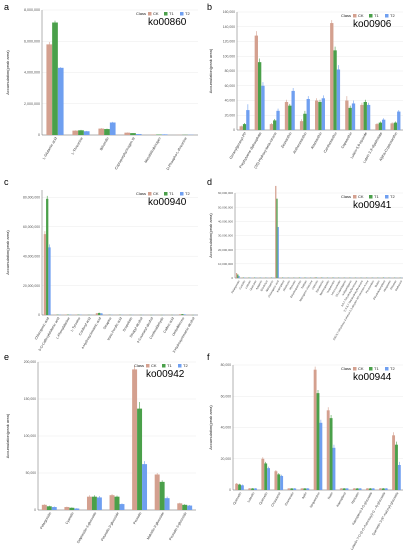 This screenshot has height=550, width=406. Describe the element at coordinates (208, 357) in the screenshot. I see `panel-label: f` at that location.